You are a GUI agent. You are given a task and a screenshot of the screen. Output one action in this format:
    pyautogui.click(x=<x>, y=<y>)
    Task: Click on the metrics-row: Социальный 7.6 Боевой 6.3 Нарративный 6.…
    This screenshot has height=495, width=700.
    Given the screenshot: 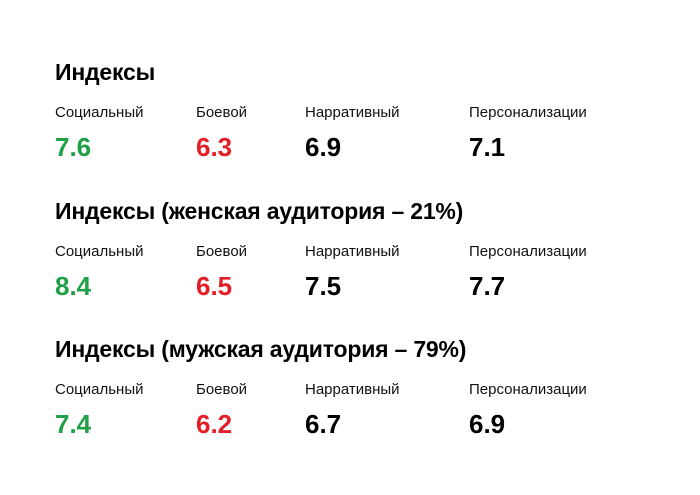 What is the action you would take?
    pyautogui.click(x=365, y=126)
    